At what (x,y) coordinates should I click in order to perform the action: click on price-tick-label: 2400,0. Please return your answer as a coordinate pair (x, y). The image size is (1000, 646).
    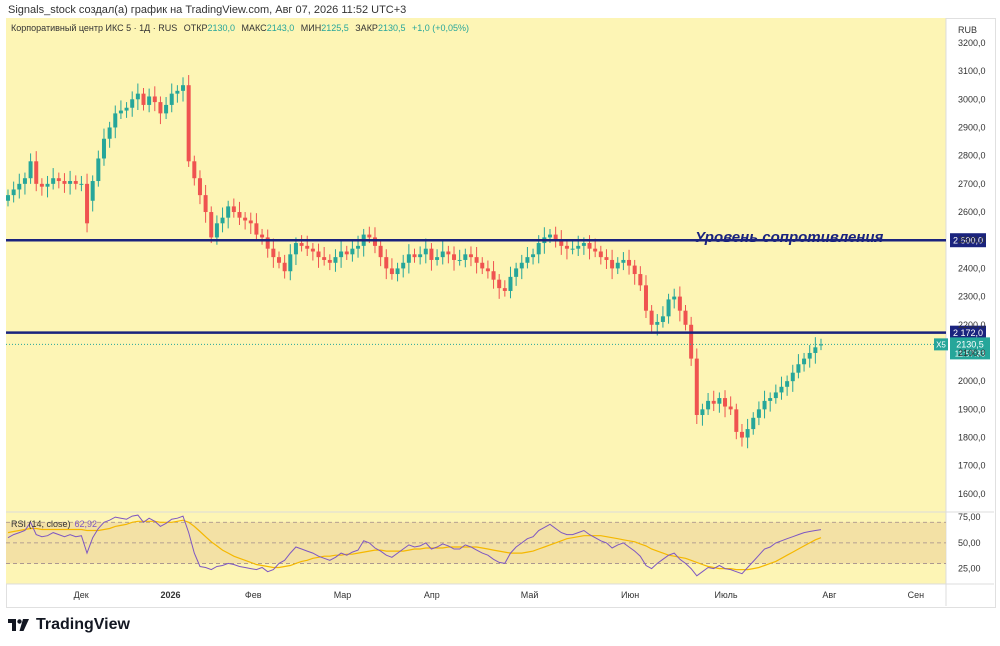
    Looking at the image, I should click on (972, 268).